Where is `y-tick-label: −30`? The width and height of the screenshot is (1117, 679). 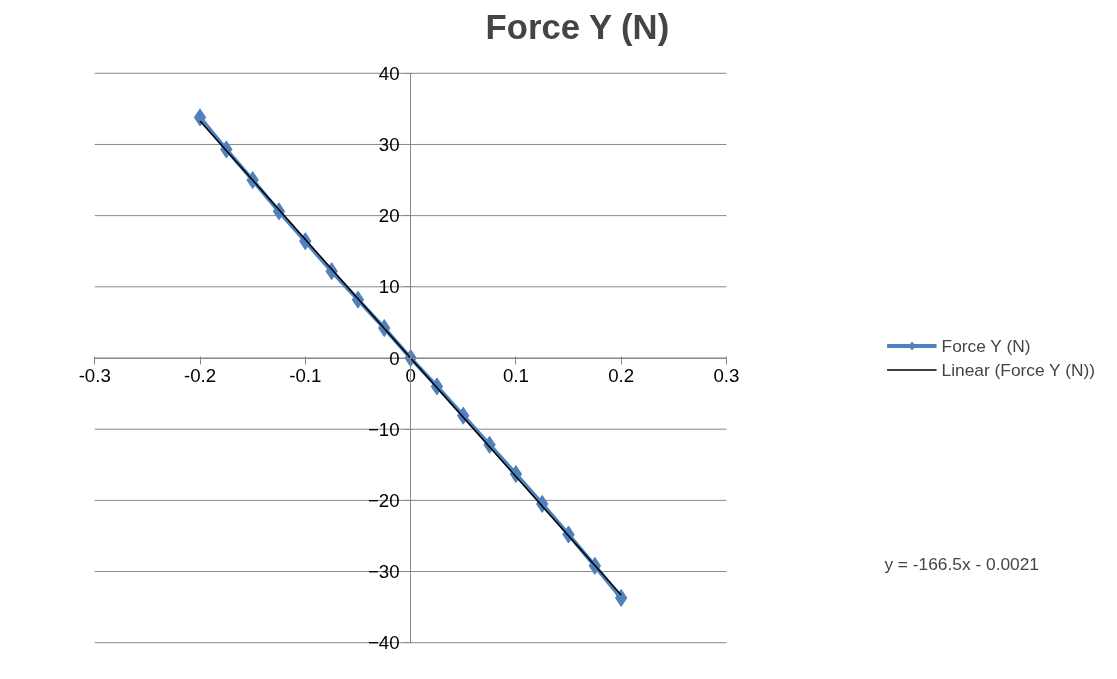
y-tick-label: −30 is located at coordinates (383, 572).